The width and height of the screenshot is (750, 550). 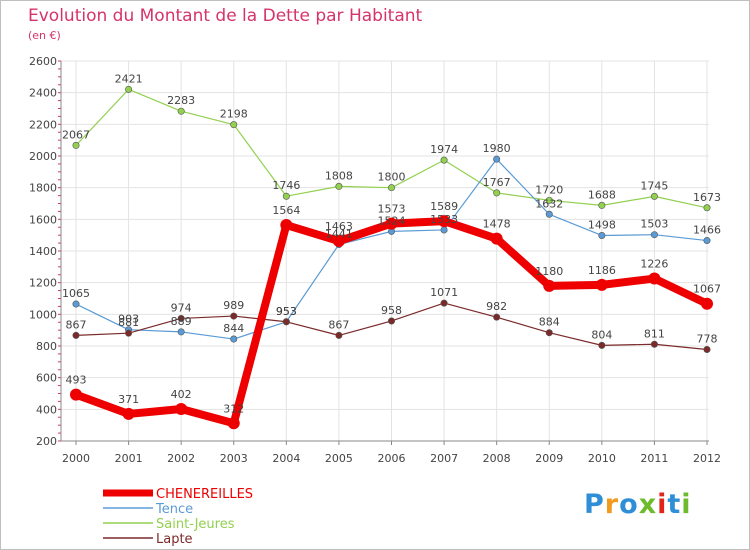 I want to click on data-label: 1573, so click(x=392, y=209).